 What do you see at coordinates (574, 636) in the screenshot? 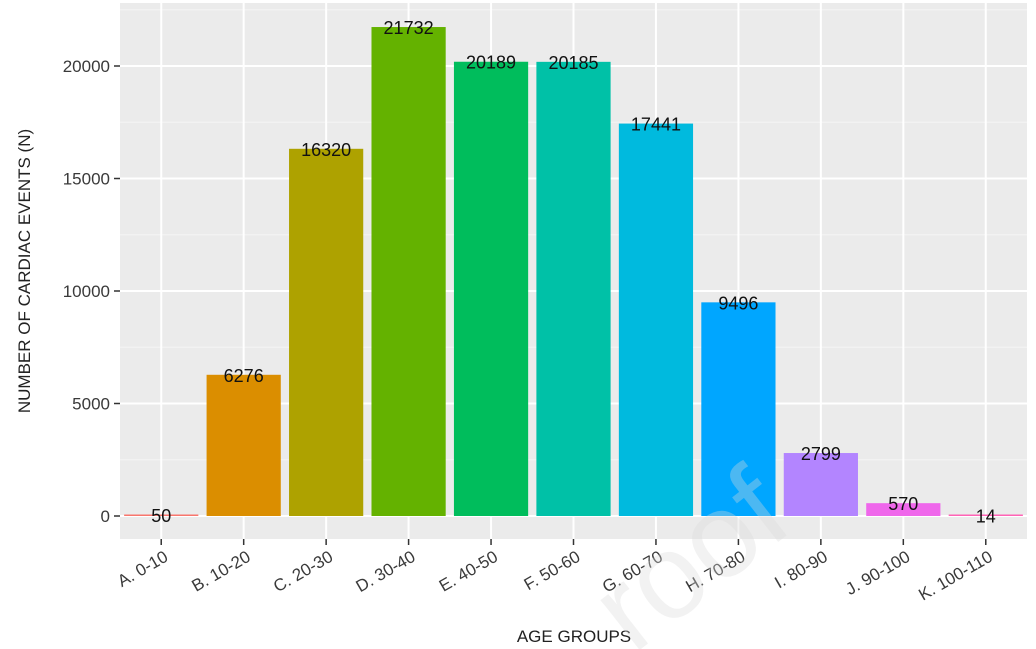
I see `x-axis-title: AGE GROUPS` at bounding box center [574, 636].